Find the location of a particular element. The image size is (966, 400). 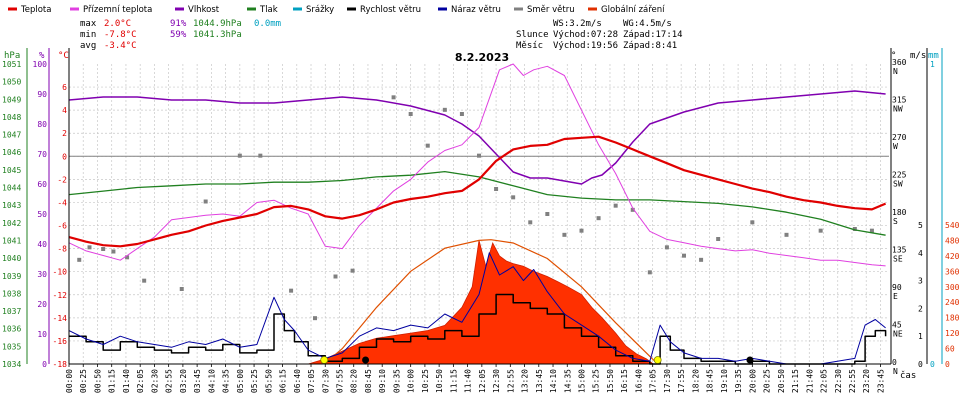

wind-tick-label: 1 is located at coordinates (920, 336).